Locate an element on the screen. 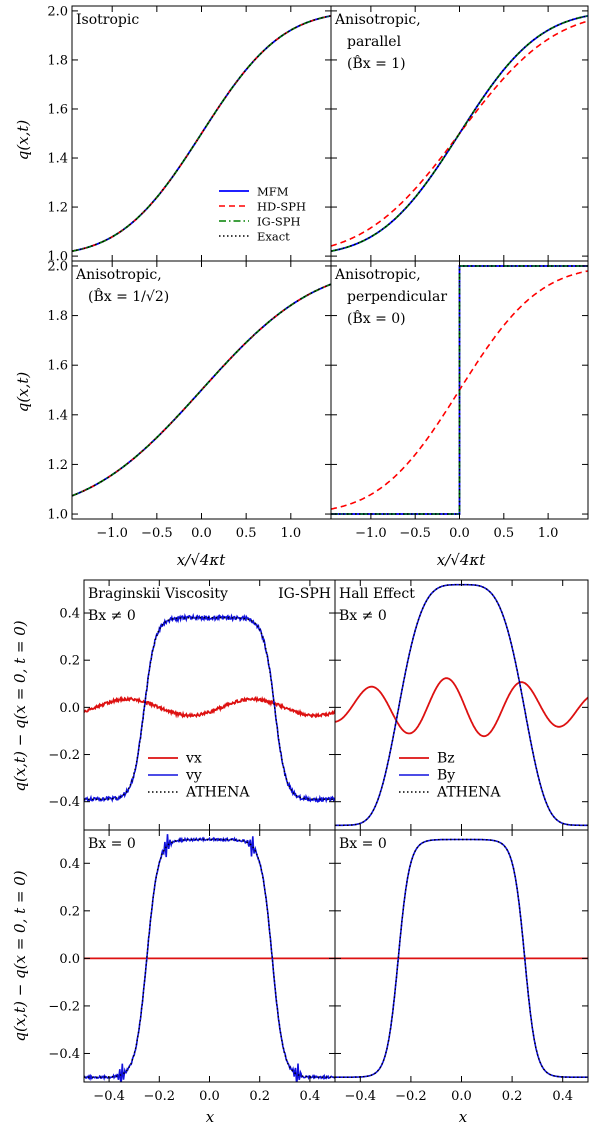  series-ig-sph is located at coordinates (201, 133).